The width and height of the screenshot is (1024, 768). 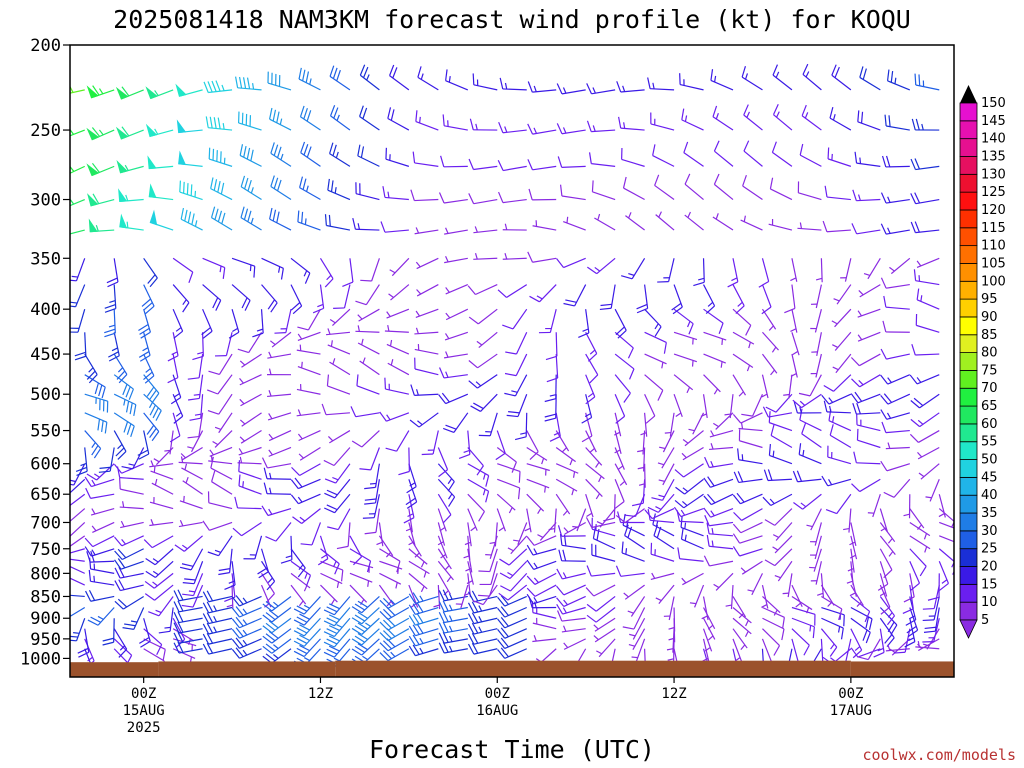 What do you see at coordinates (122, 93) in the screenshot?
I see `wind-barb-pennant` at bounding box center [122, 93].